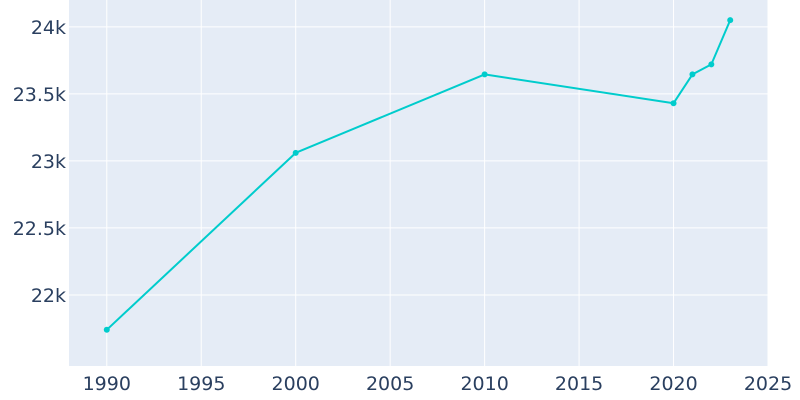 The height and width of the screenshot is (400, 800). I want to click on x-tick-label: 2000, so click(296, 384).